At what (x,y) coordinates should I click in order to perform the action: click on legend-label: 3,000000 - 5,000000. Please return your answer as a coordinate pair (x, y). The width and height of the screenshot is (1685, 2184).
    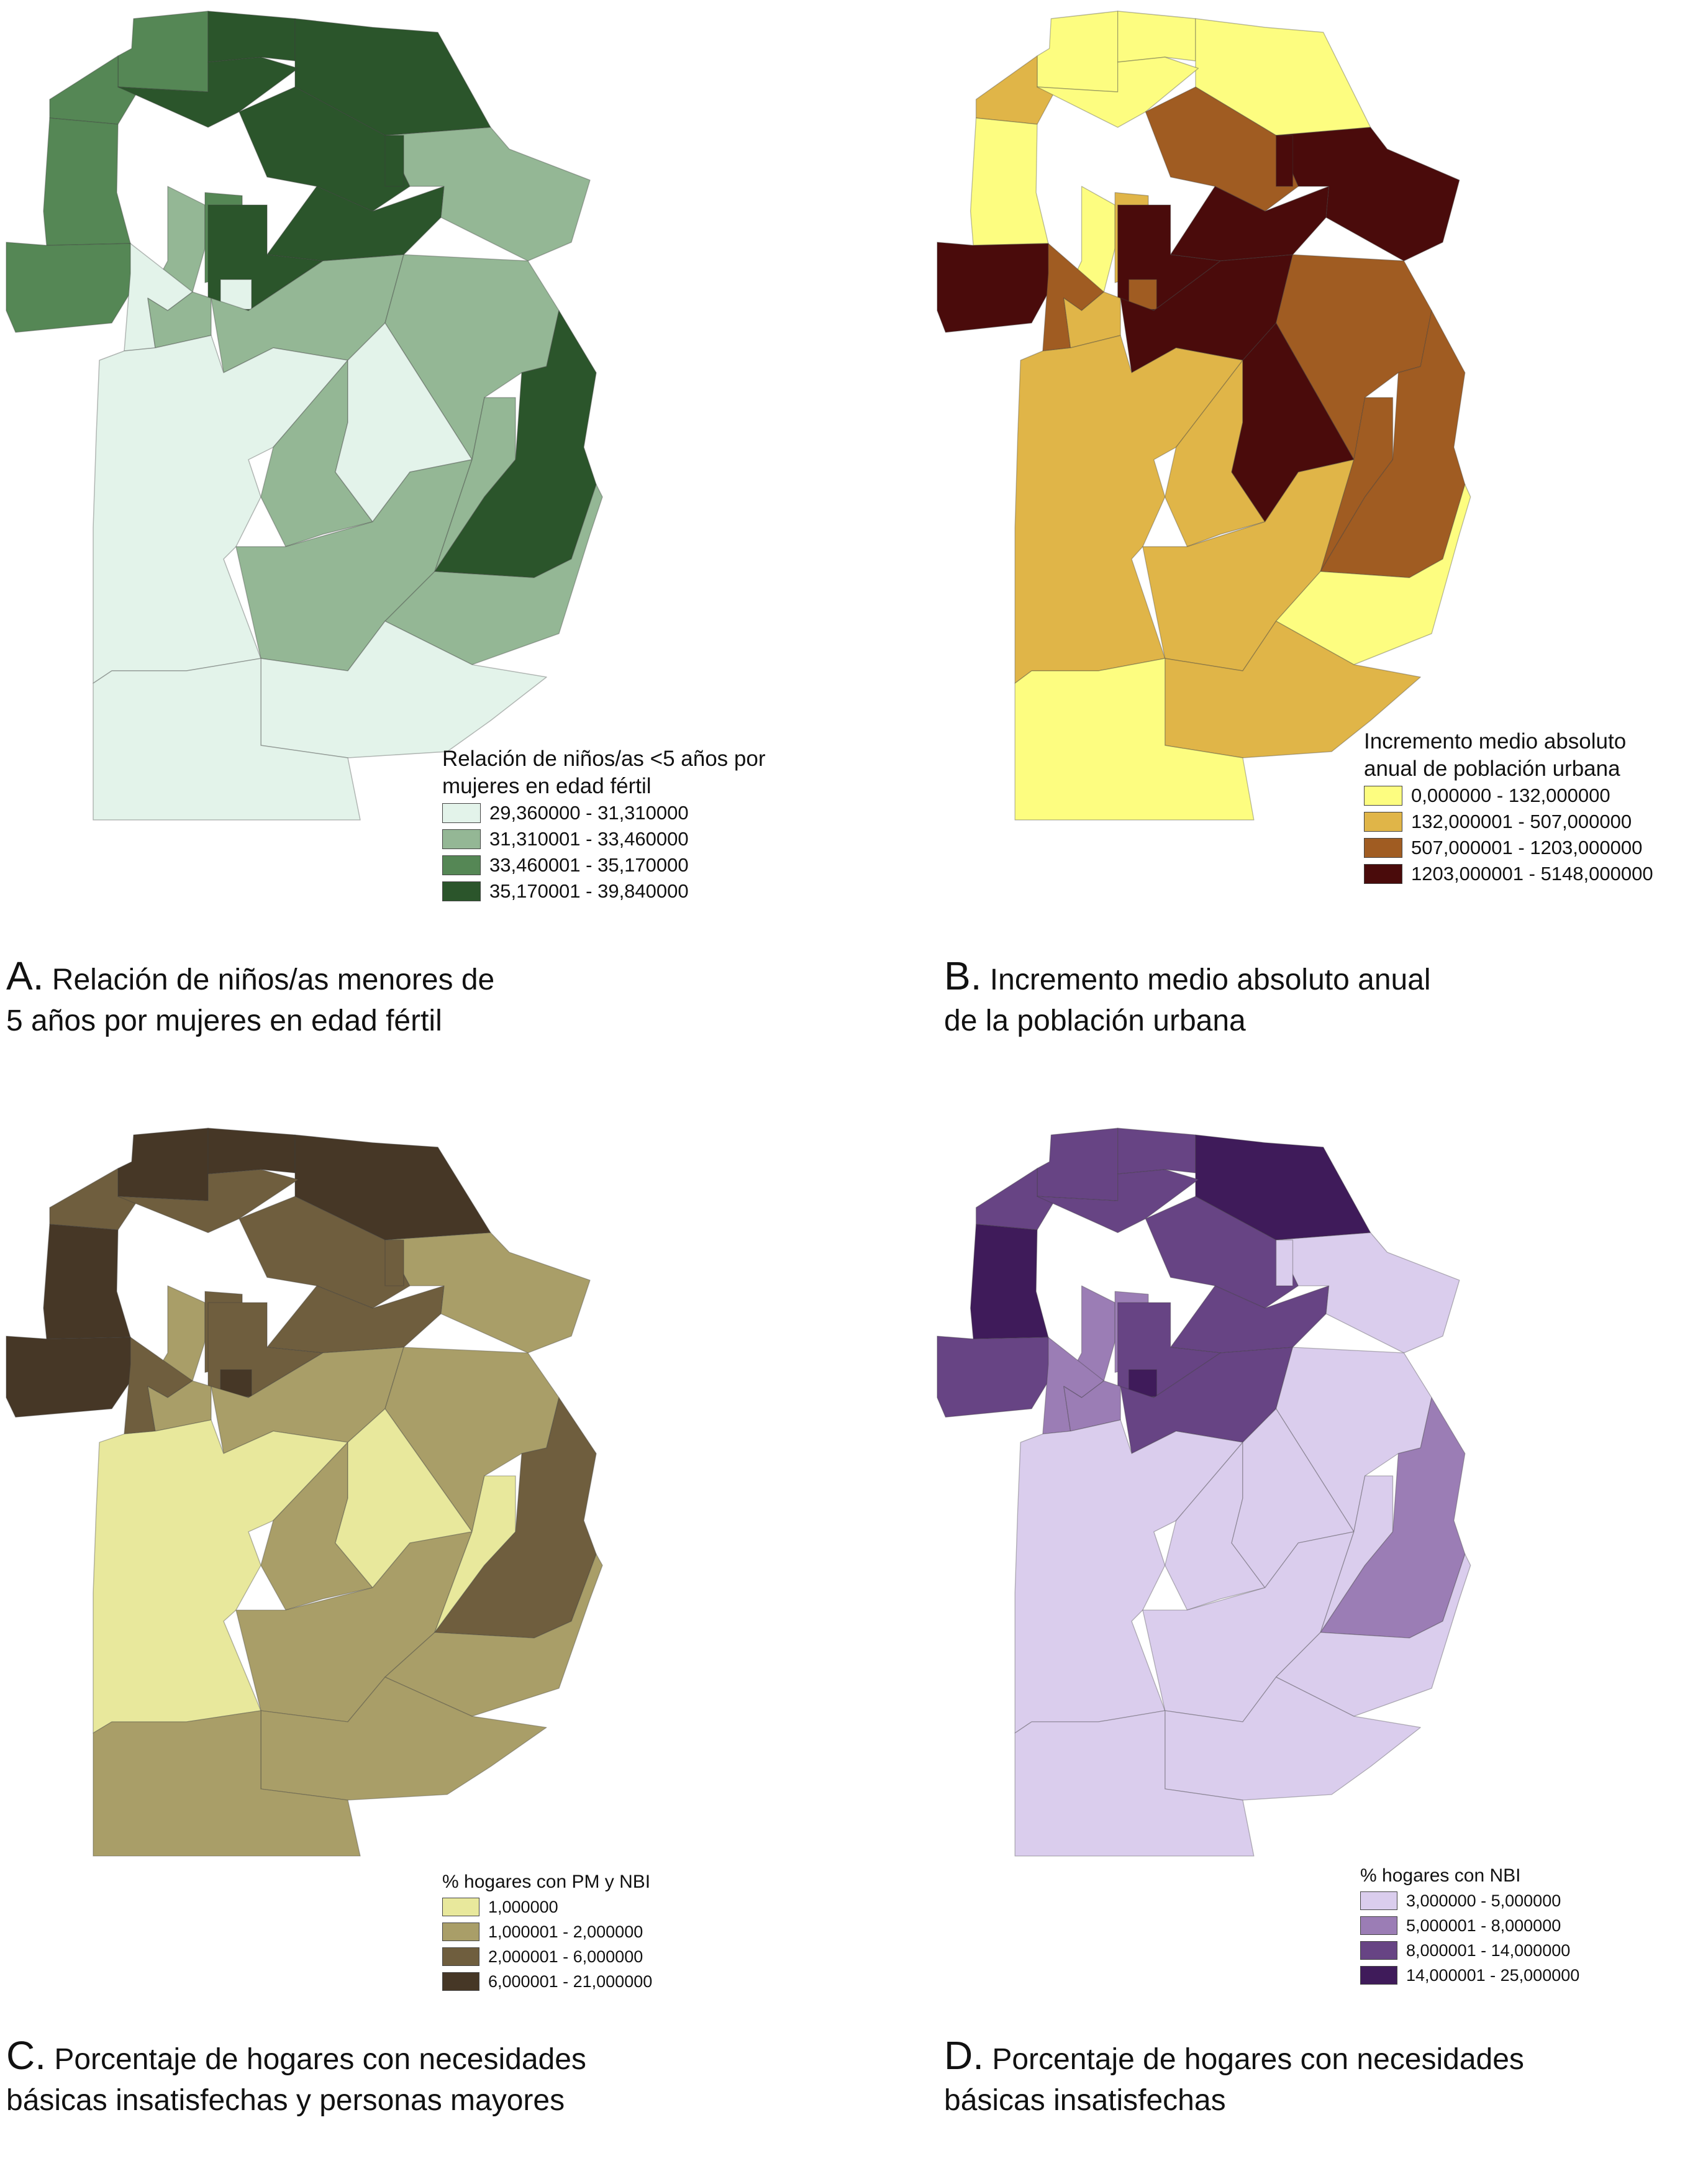
    Looking at the image, I should click on (1483, 1900).